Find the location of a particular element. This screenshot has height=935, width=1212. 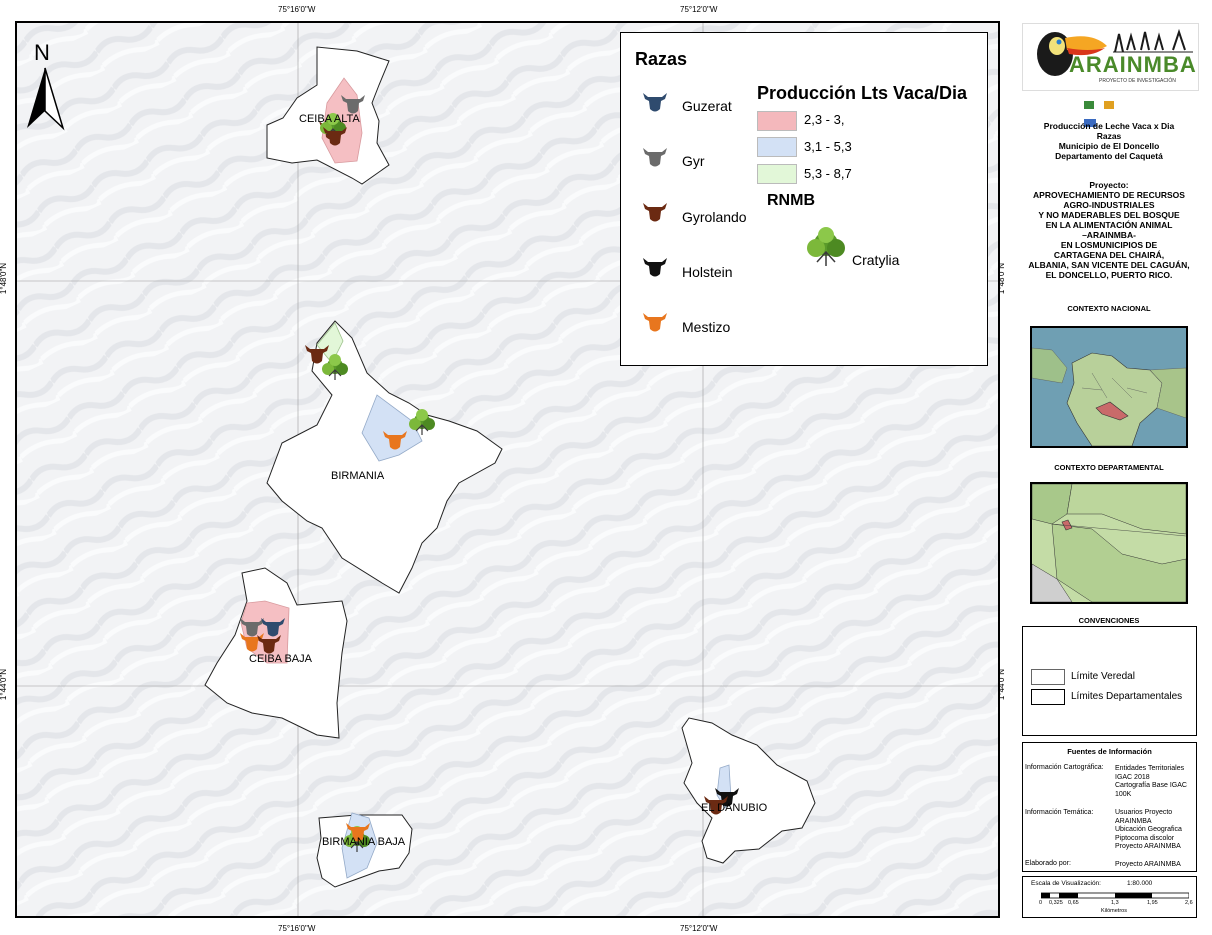

legend-raza-gyrolando: Gyrolando is located at coordinates (714, 217).